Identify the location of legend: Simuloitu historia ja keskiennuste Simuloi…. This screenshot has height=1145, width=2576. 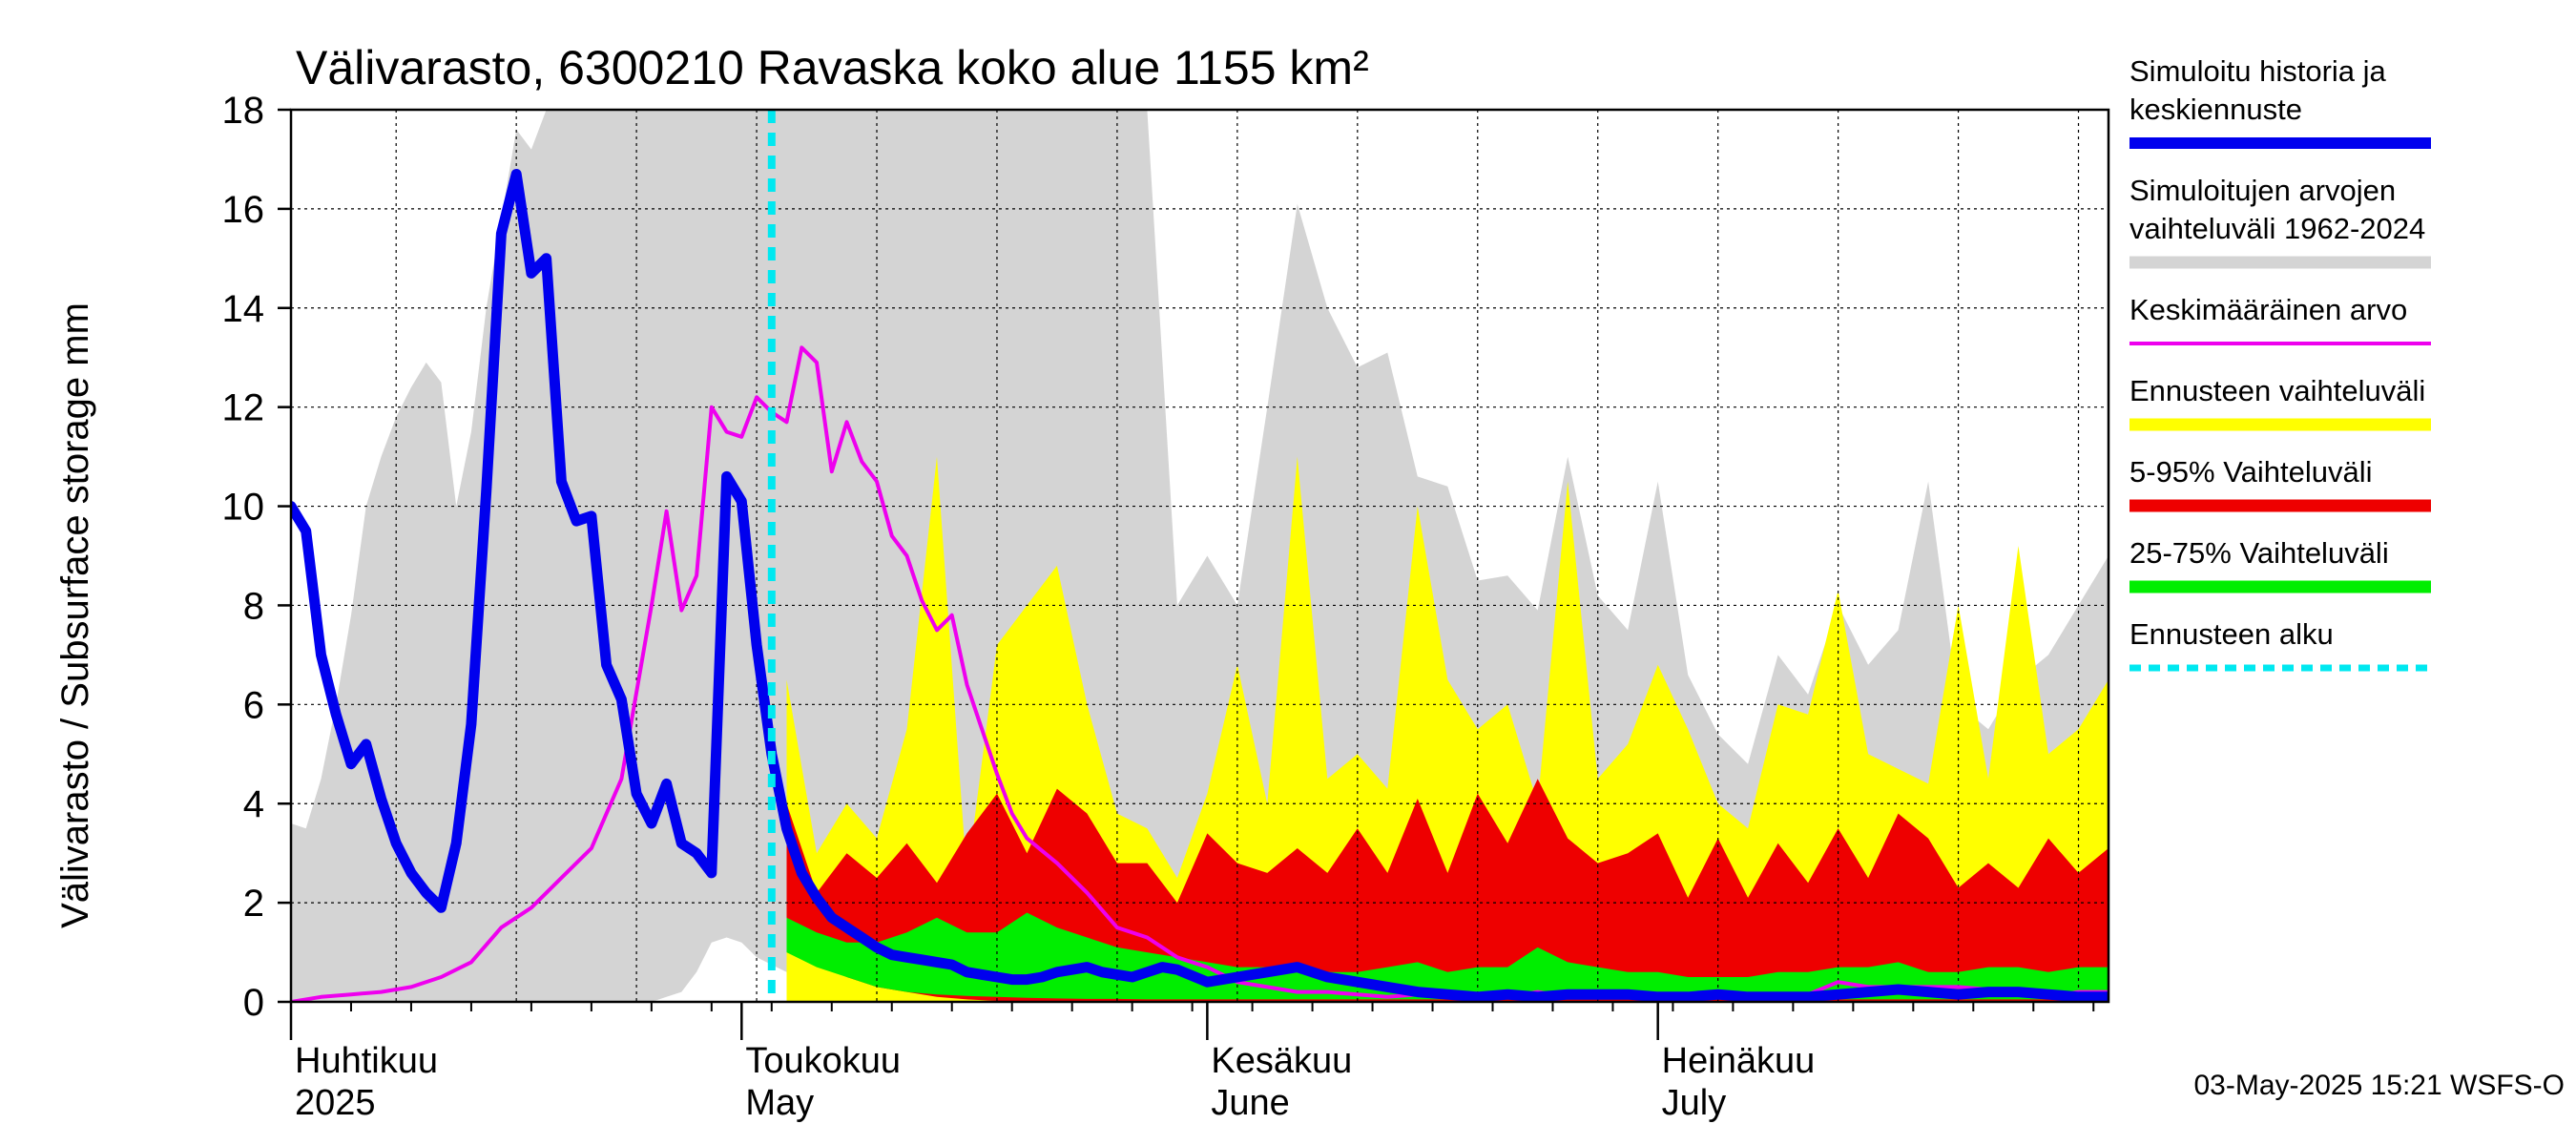
(2280, 363).